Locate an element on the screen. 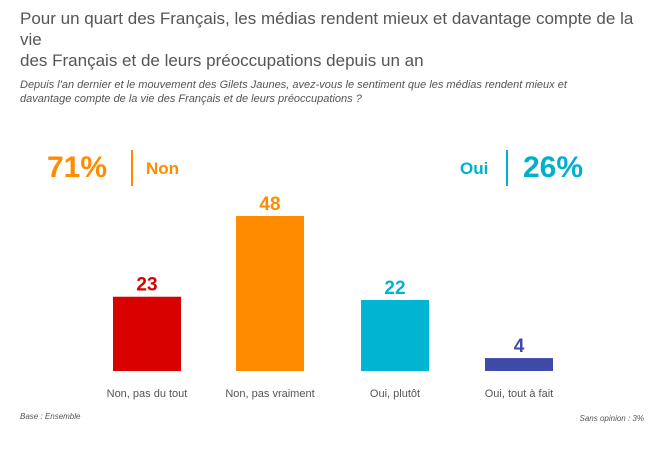 The width and height of the screenshot is (666, 465). oui-divider is located at coordinates (507, 168).